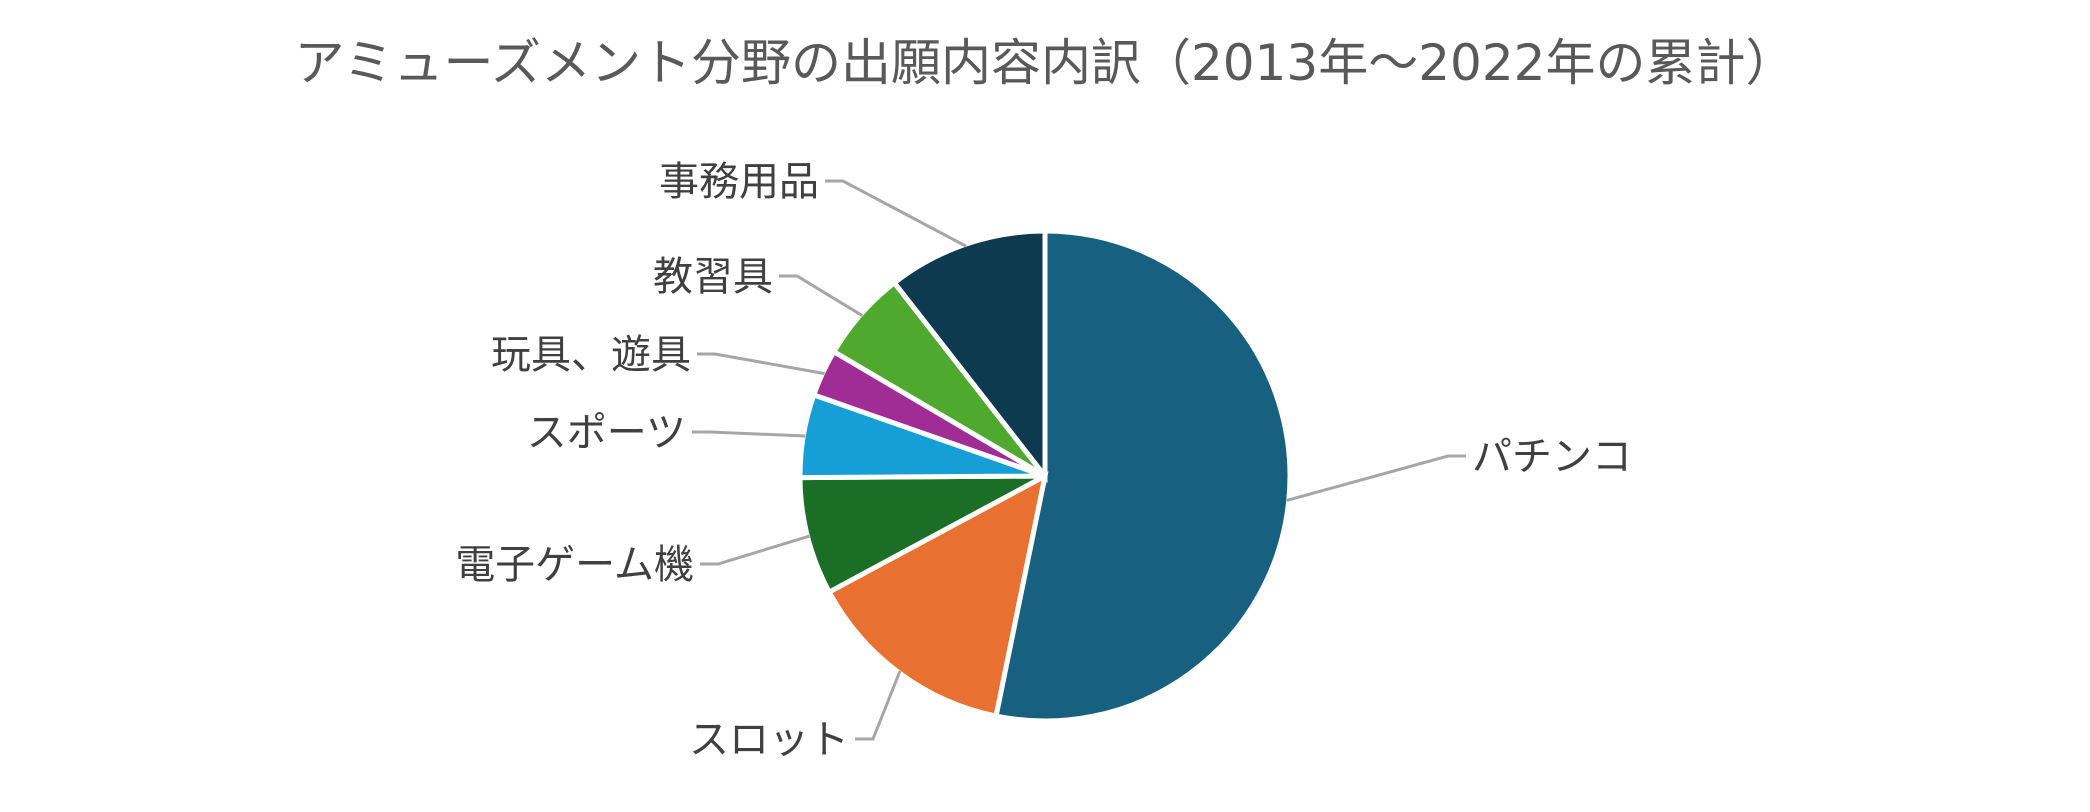  Describe the element at coordinates (769, 740) in the screenshot. I see `slice-label-2: スロット` at that location.